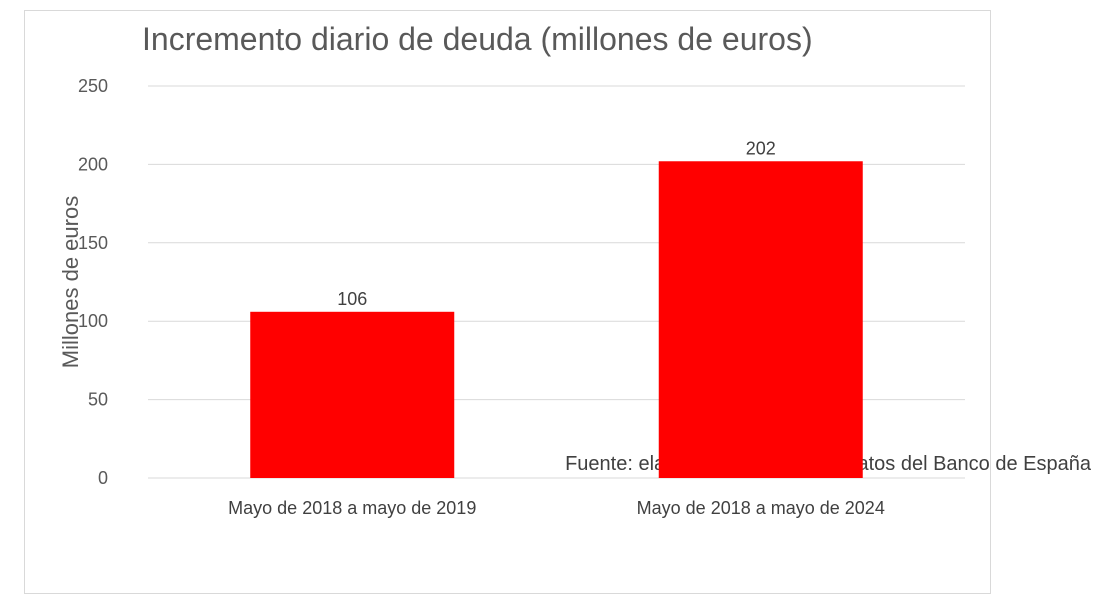  Describe the element at coordinates (93, 164) in the screenshot. I see `y-tick-label: 200` at that location.